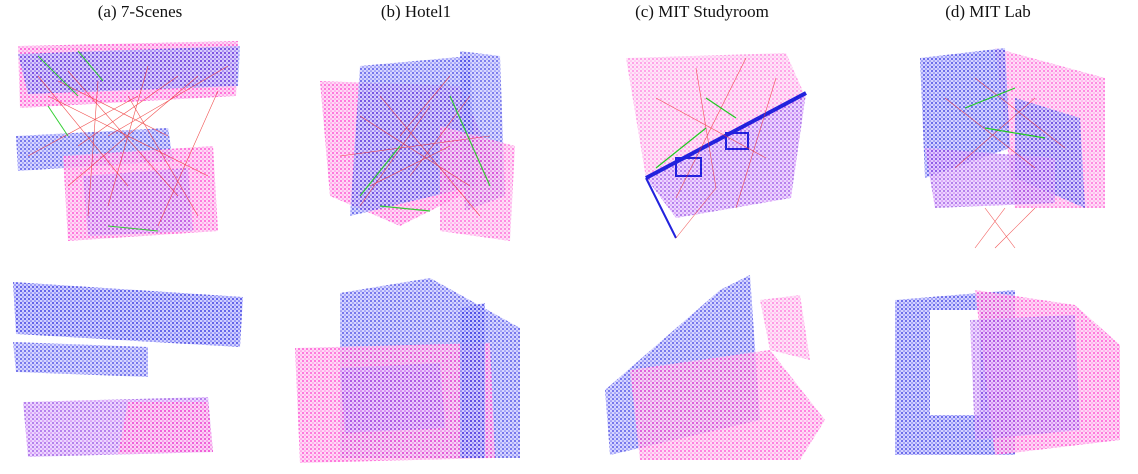 The height and width of the screenshot is (474, 1138). What do you see at coordinates (128, 362) in the screenshot?
I see `reconstruction-7-scenes` at bounding box center [128, 362].